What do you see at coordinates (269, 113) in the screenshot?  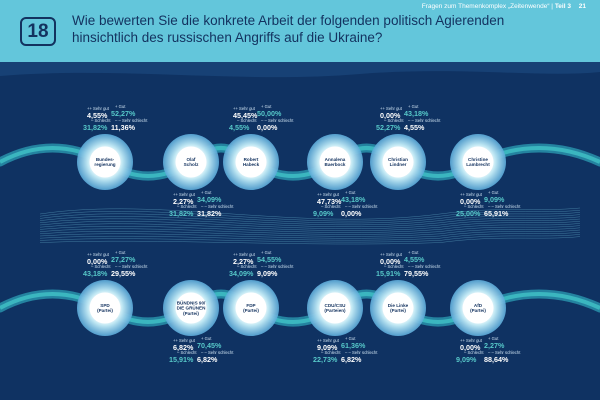 I see `value-gut: 50,00%` at bounding box center [269, 113].